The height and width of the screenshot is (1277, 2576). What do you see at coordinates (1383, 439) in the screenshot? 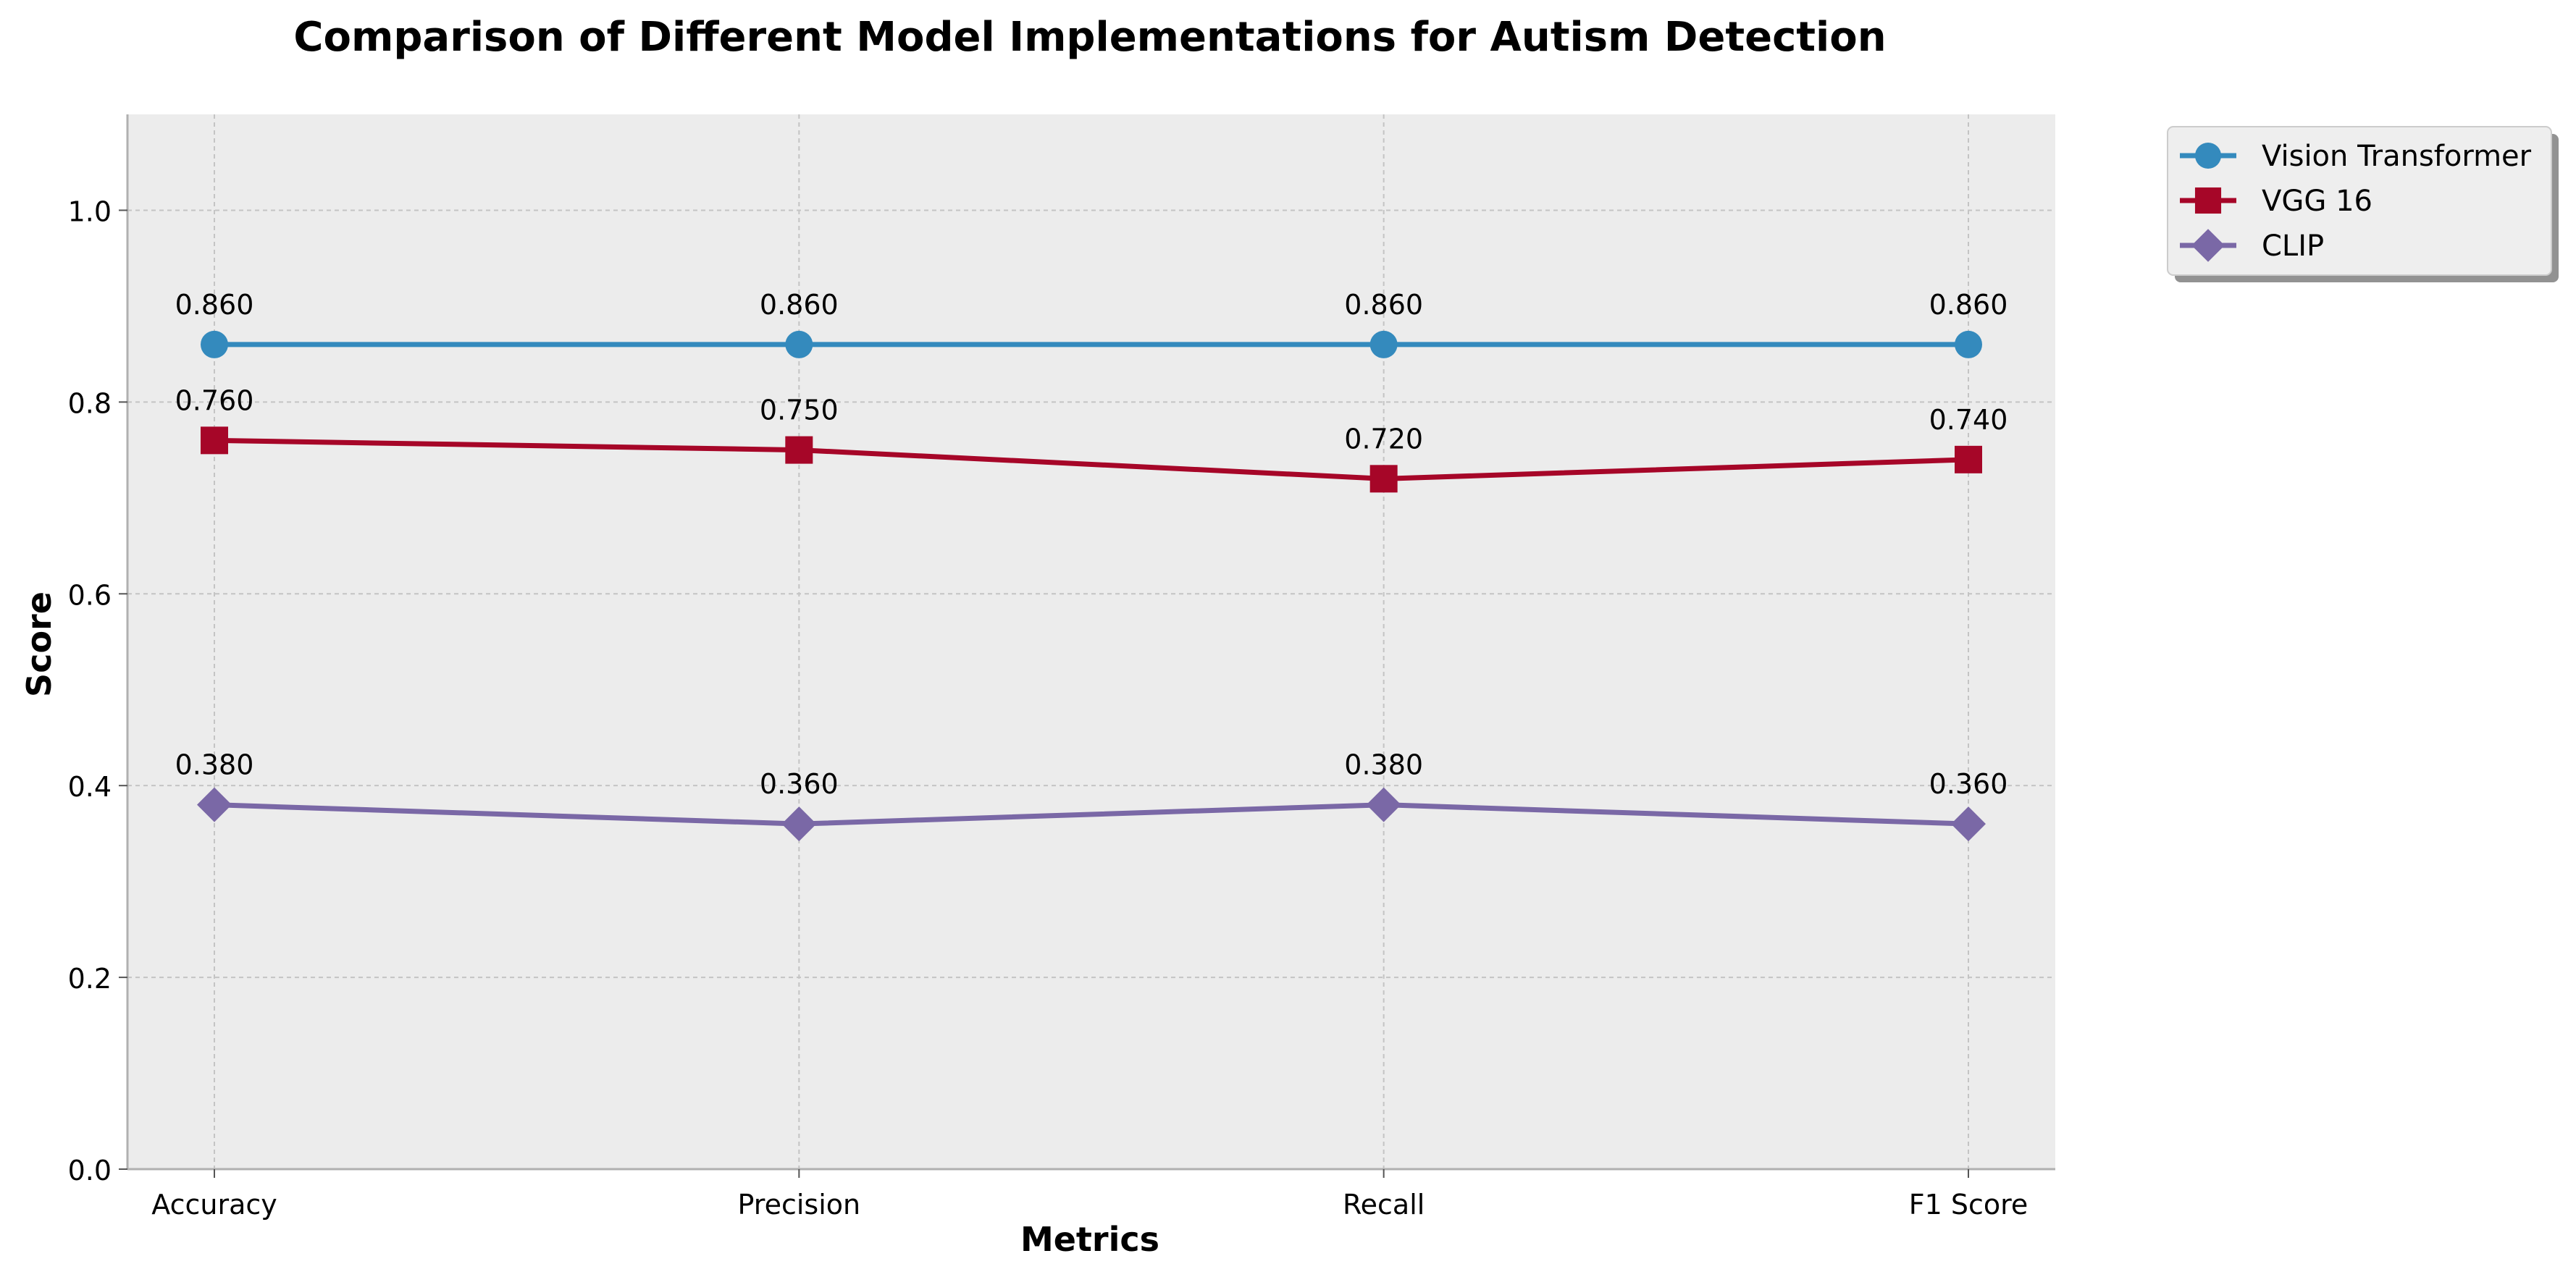
I see `data-label-vgg-16: 0.720` at bounding box center [1383, 439].